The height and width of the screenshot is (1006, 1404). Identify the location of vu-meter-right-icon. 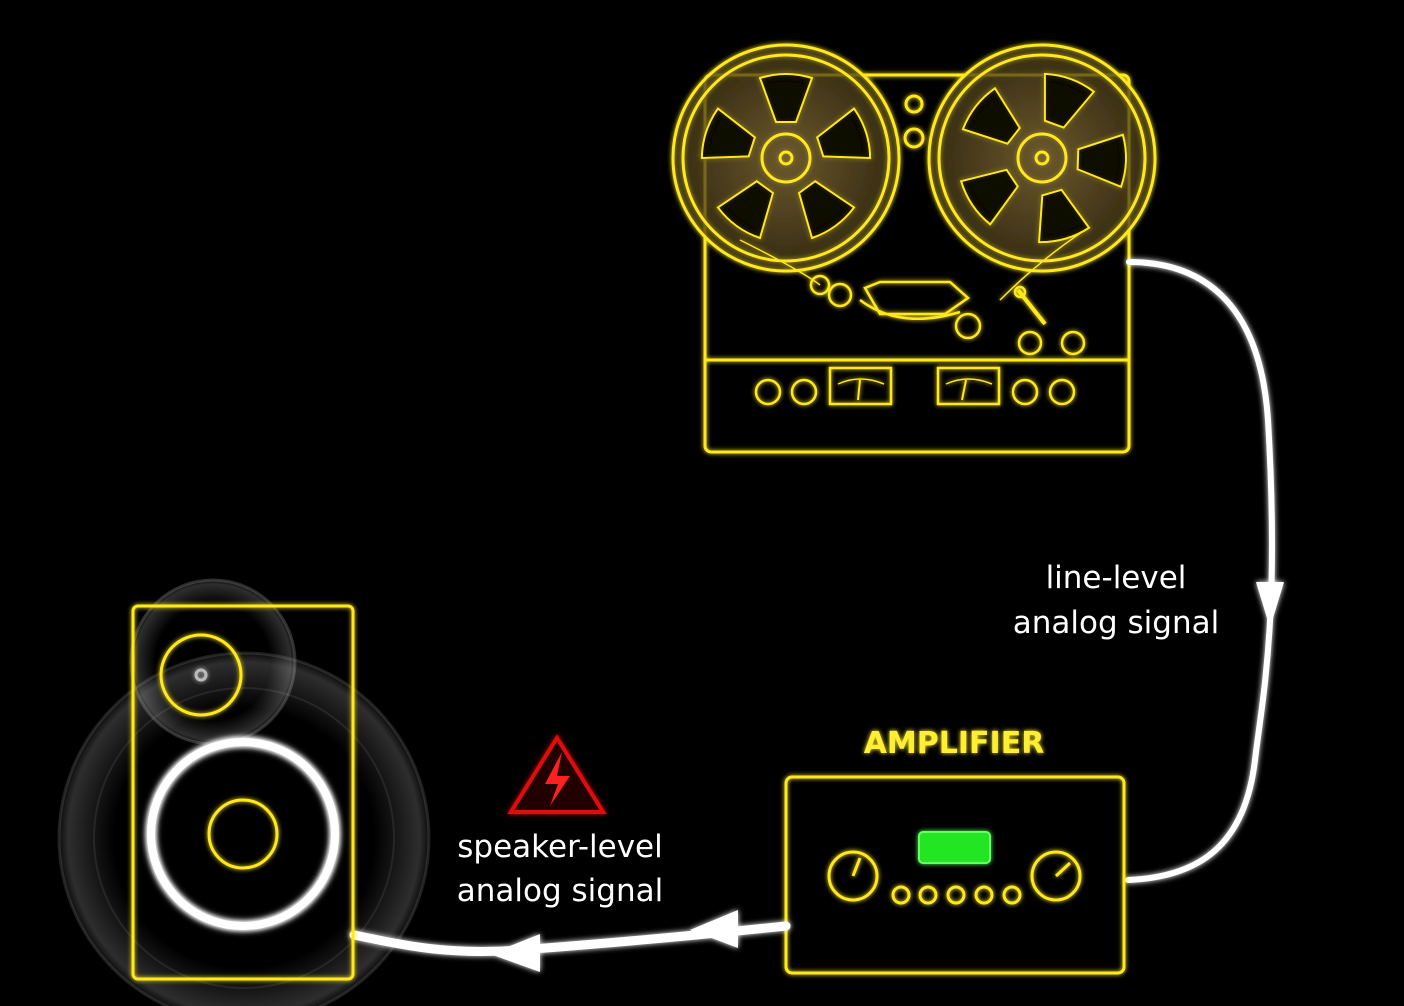
(968, 386).